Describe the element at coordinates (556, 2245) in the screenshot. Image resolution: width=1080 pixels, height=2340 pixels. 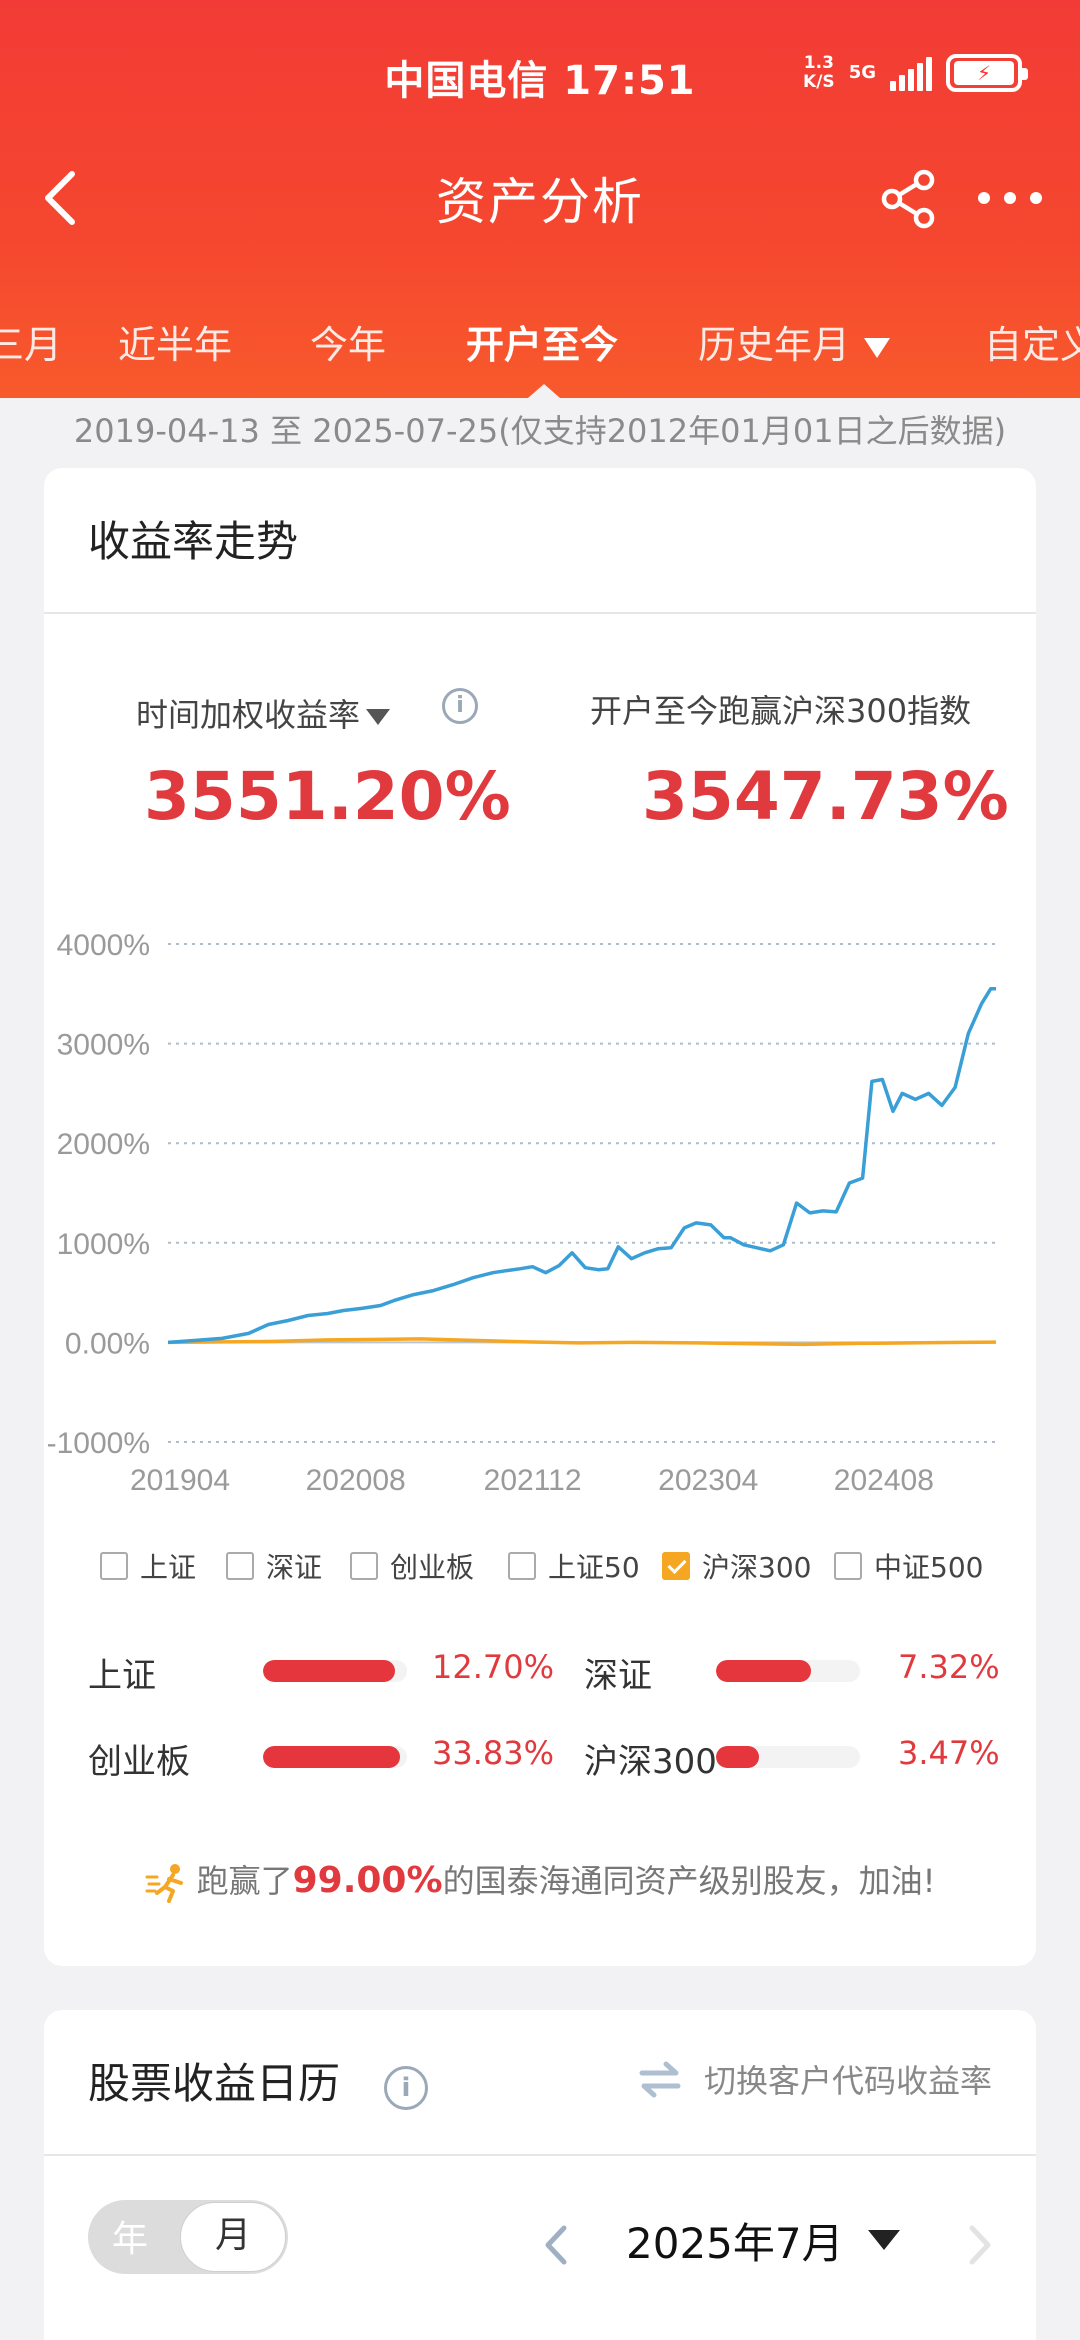
I see `prev-month-icon` at that location.